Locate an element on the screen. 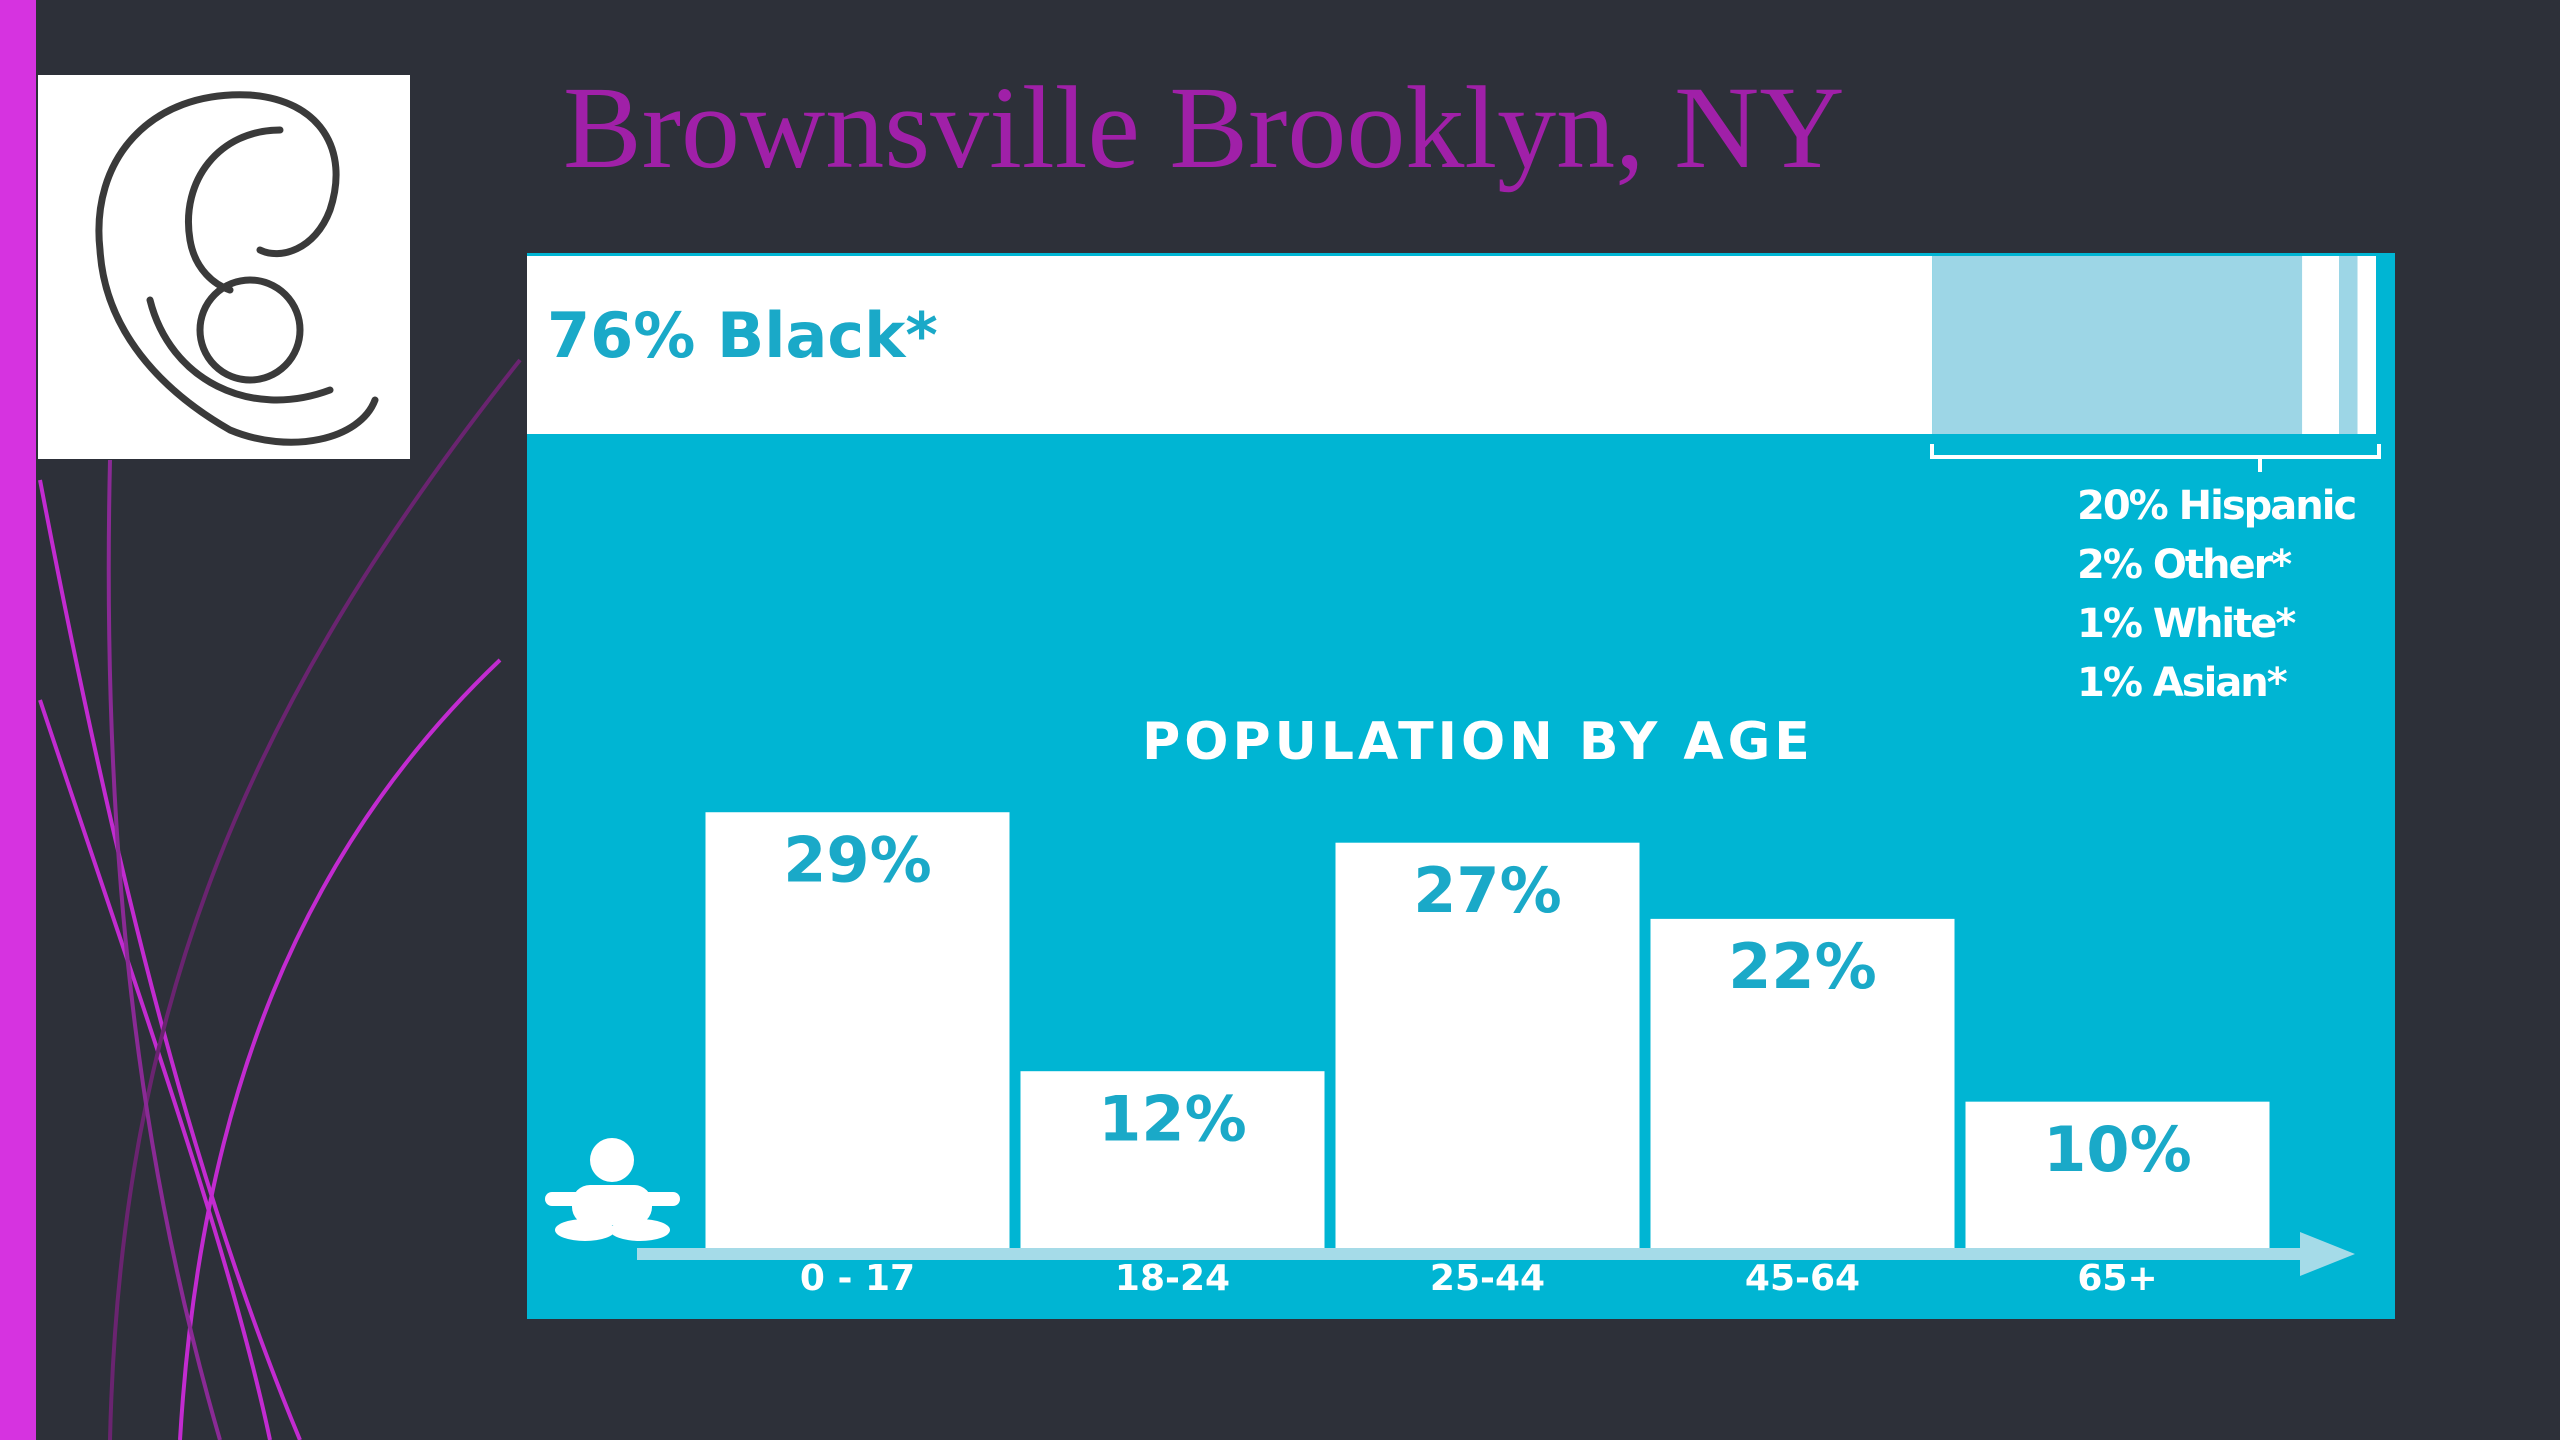 This screenshot has height=1440, width=2560. value-label: 29% is located at coordinates (857, 859).